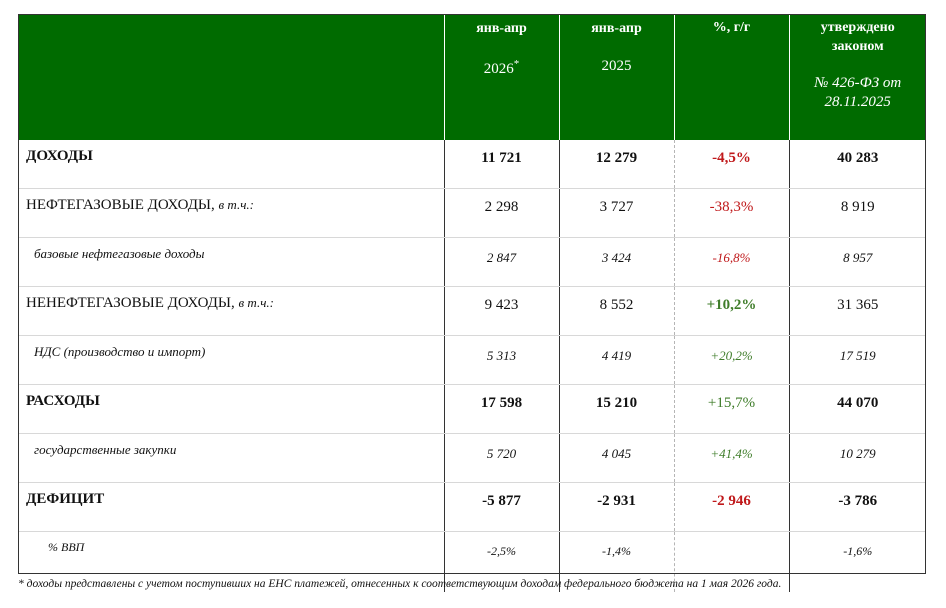  I want to click on header-2026-year-wrap: 2026*, so click(502, 68).